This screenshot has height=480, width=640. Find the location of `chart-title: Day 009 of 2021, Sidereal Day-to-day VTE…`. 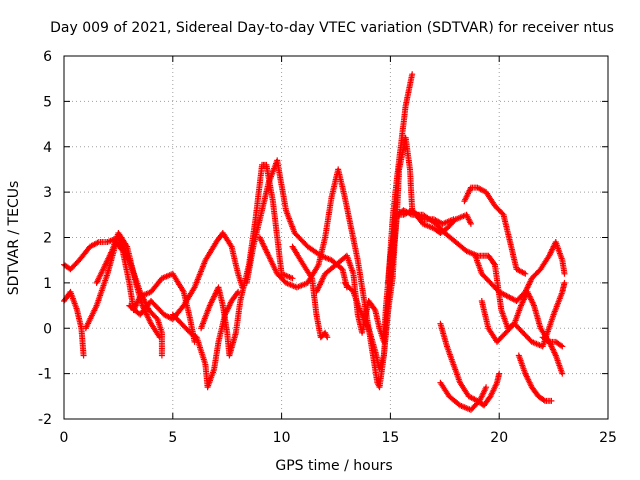

chart-title: Day 009 of 2021, Sidereal Day-to-day VTE… is located at coordinates (332, 28).